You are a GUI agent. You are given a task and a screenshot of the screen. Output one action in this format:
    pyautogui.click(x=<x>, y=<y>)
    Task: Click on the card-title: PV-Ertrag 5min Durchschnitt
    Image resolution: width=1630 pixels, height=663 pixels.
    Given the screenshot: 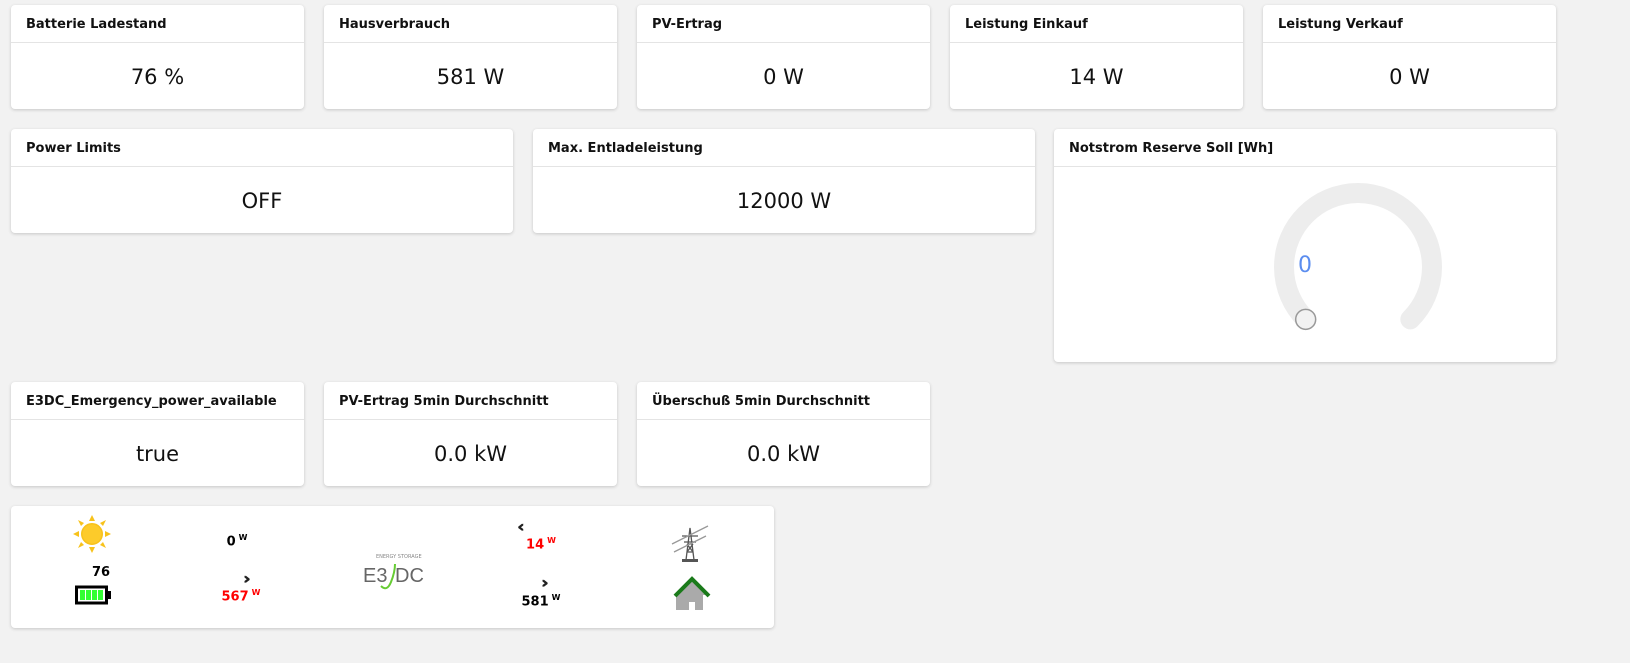 What is the action you would take?
    pyautogui.click(x=470, y=401)
    